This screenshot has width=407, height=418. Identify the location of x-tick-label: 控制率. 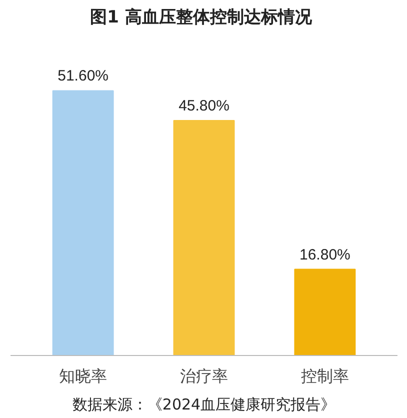
(324, 376).